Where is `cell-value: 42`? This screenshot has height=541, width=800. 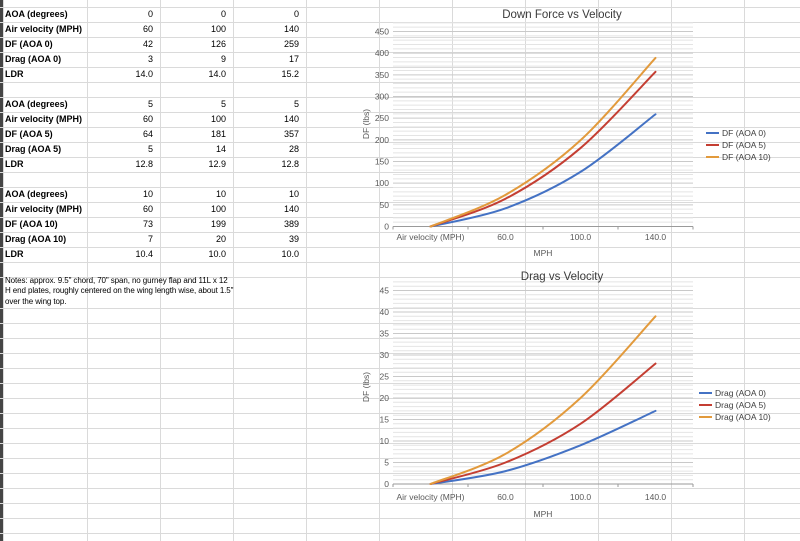
cell-value: 42 is located at coordinates (147, 44).